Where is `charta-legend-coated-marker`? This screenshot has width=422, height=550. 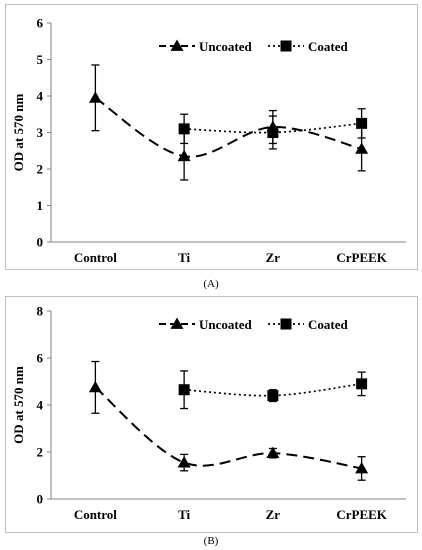
charta-legend-coated-marker is located at coordinates (286, 46).